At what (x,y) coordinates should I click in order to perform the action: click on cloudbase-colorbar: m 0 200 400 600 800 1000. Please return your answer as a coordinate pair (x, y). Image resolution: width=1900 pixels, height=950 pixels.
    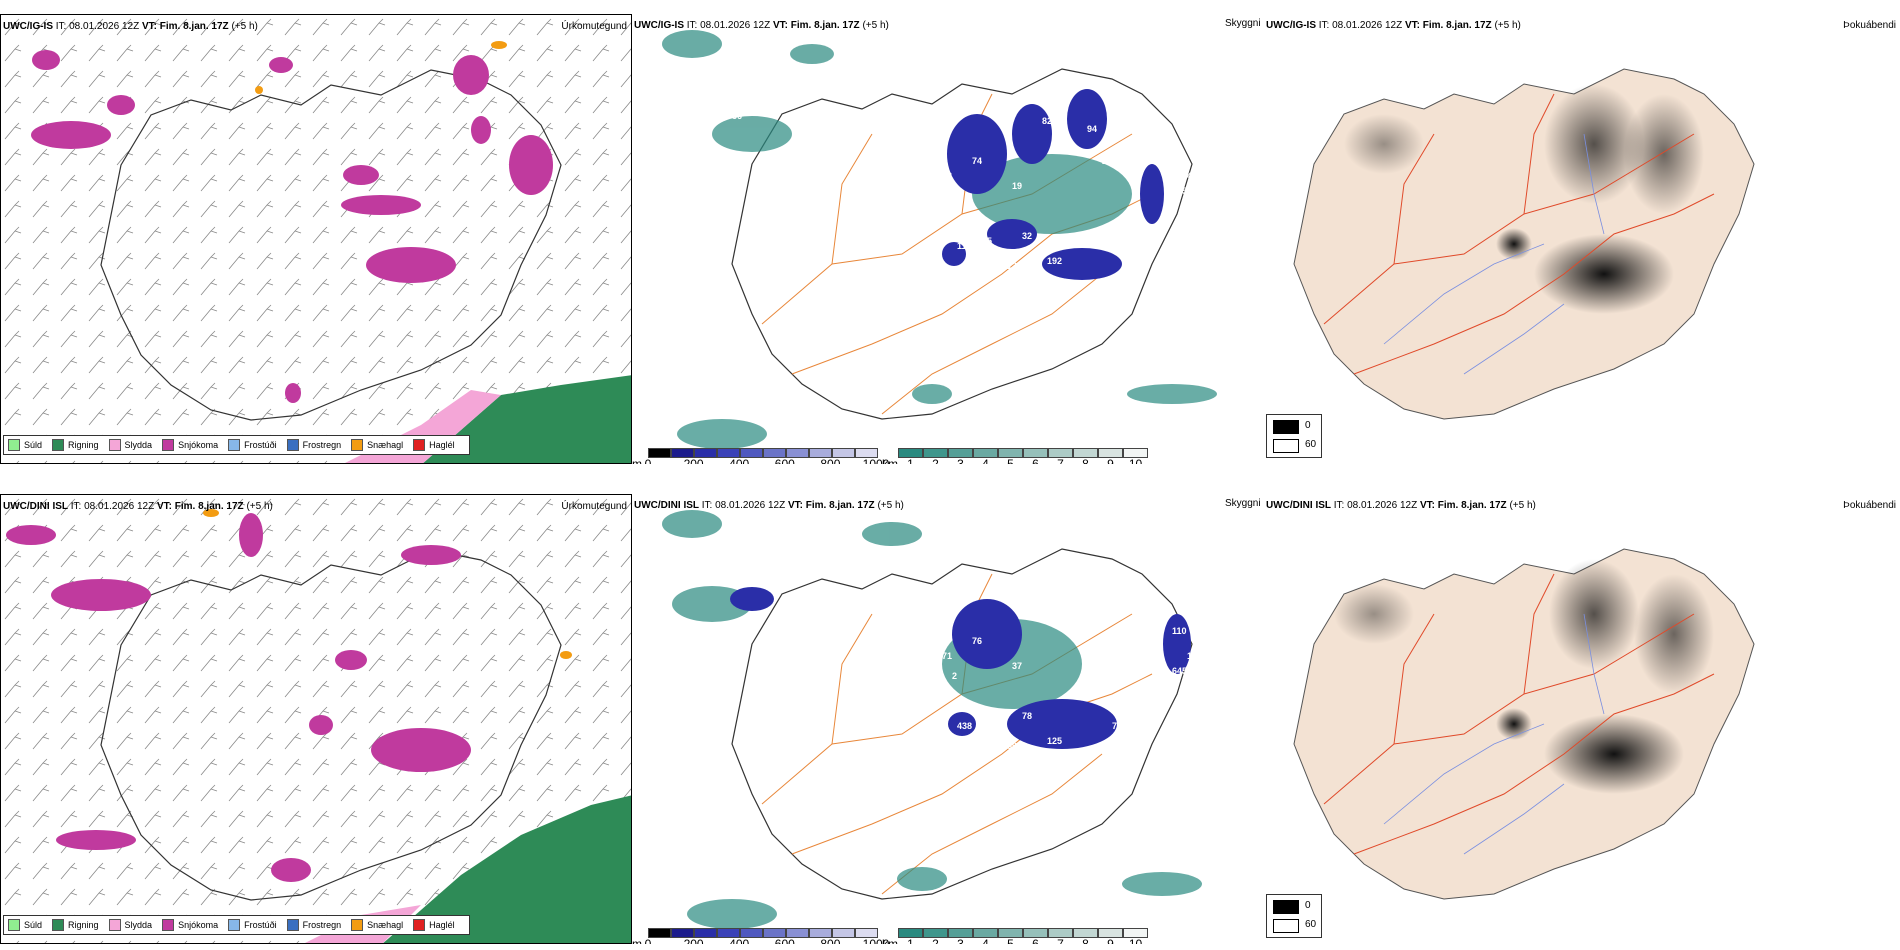
    Looking at the image, I should click on (760, 936).